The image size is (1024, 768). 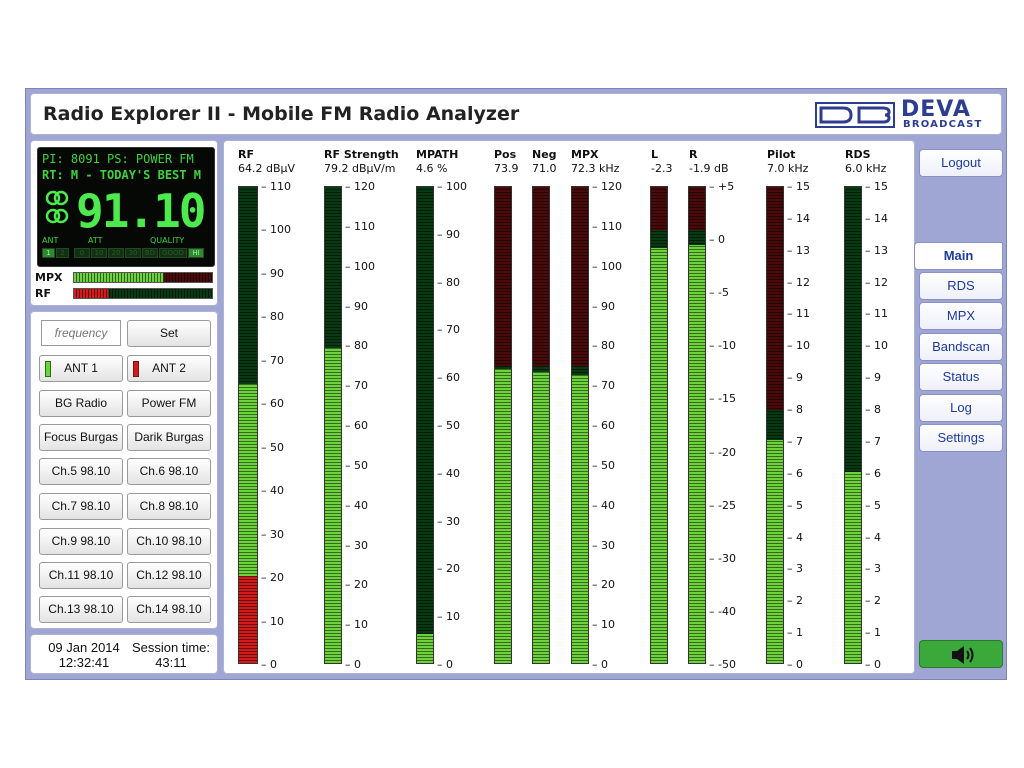 I want to click on meter-value: 72.3 kHz, so click(x=595, y=168).